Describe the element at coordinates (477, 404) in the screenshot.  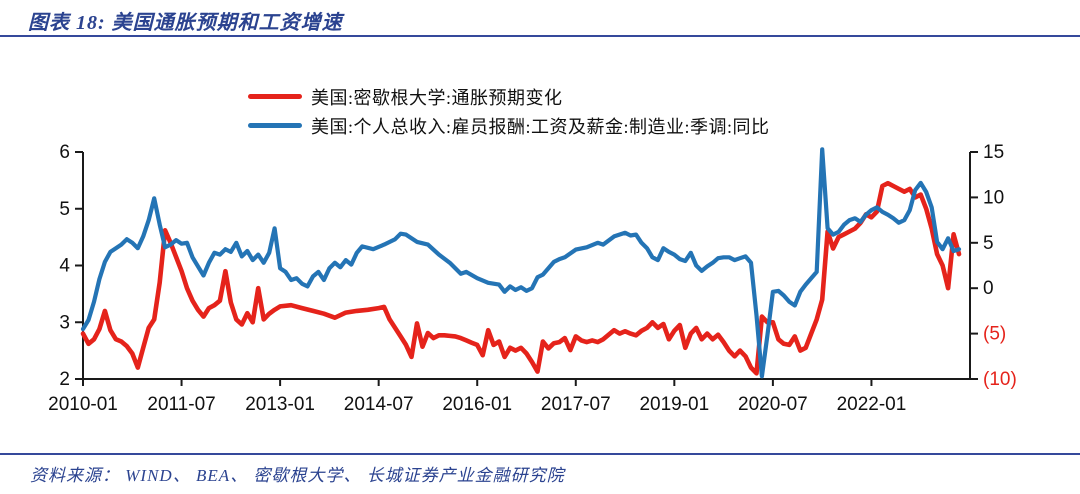
I see `x-tick-label: 2016-01` at that location.